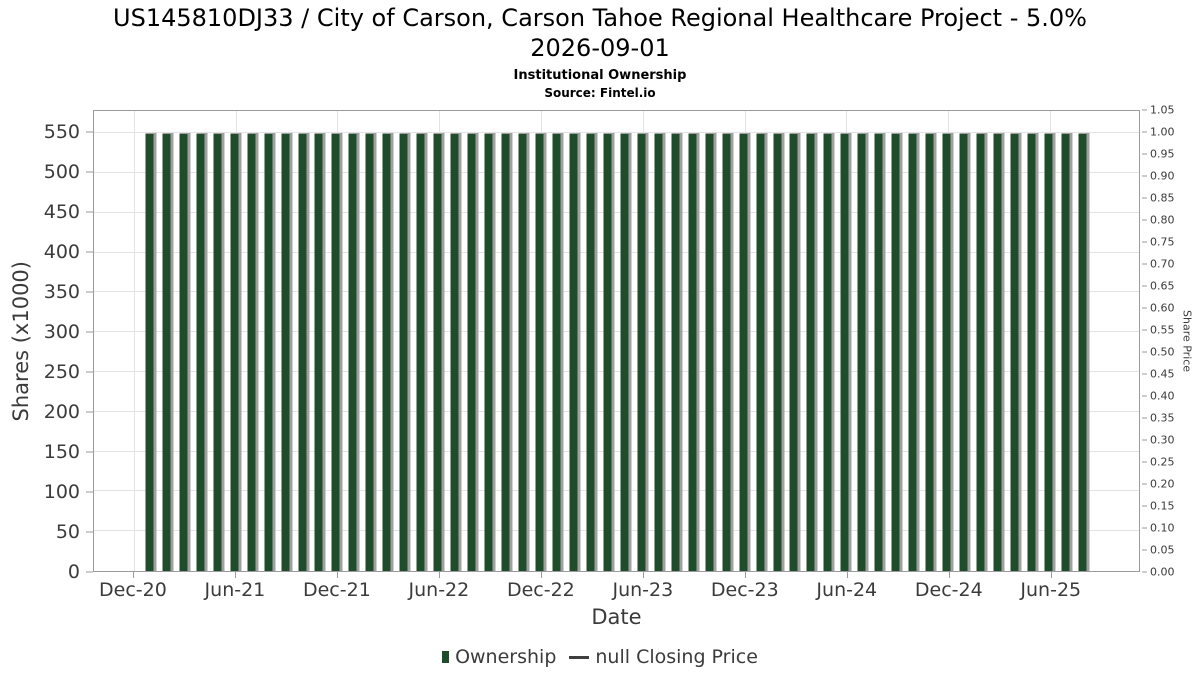 The height and width of the screenshot is (675, 1200). I want to click on y-tick-label-left: 450, so click(61, 212).